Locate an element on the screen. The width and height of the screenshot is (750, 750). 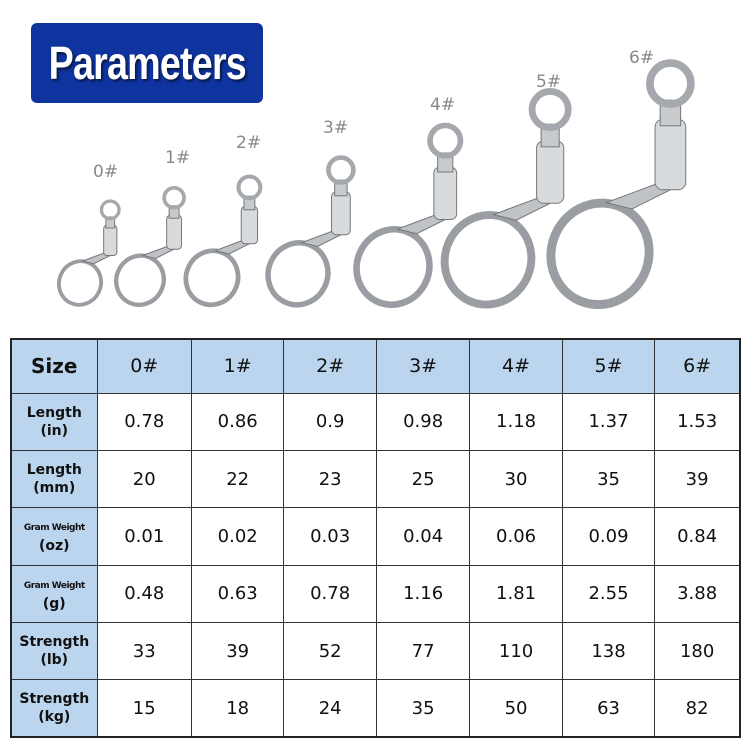
table-cell: 3.88 is located at coordinates (697, 593).